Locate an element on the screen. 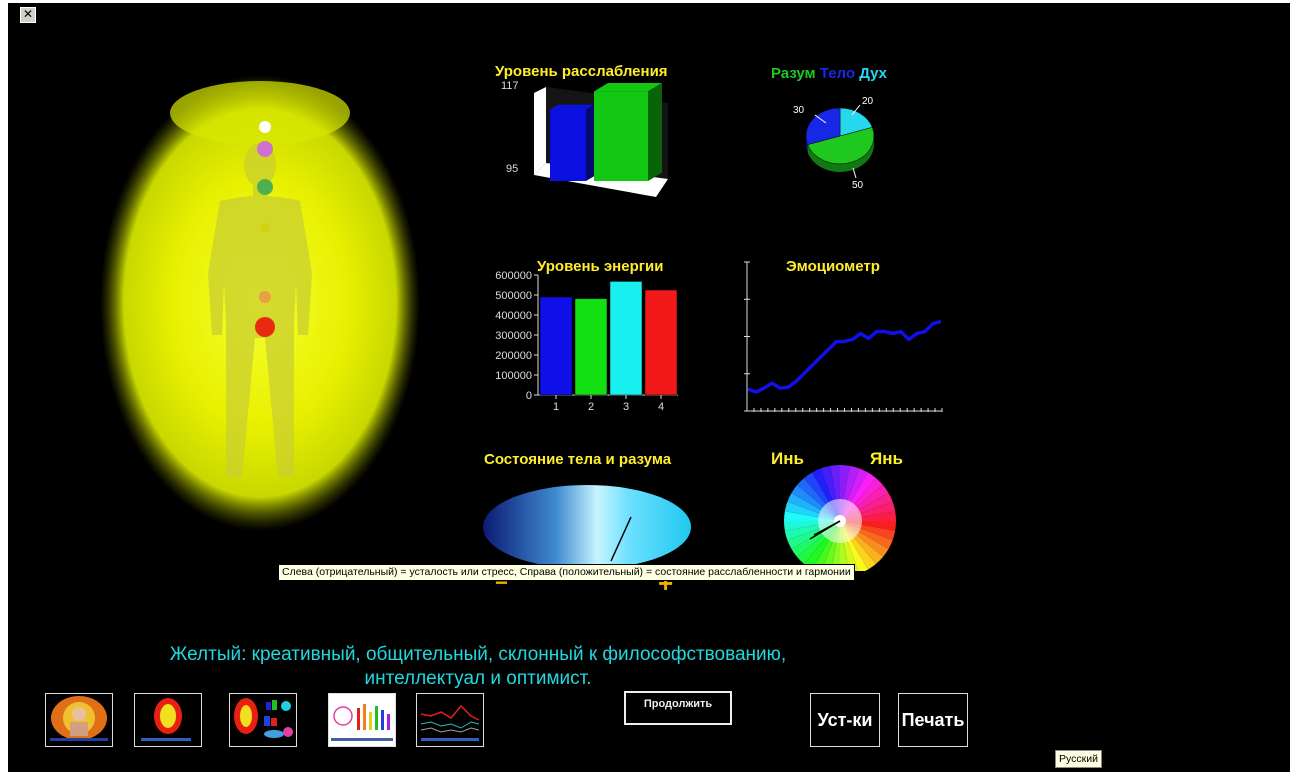 The height and width of the screenshot is (775, 1295). pie-label-mind: 30 is located at coordinates (799, 110).